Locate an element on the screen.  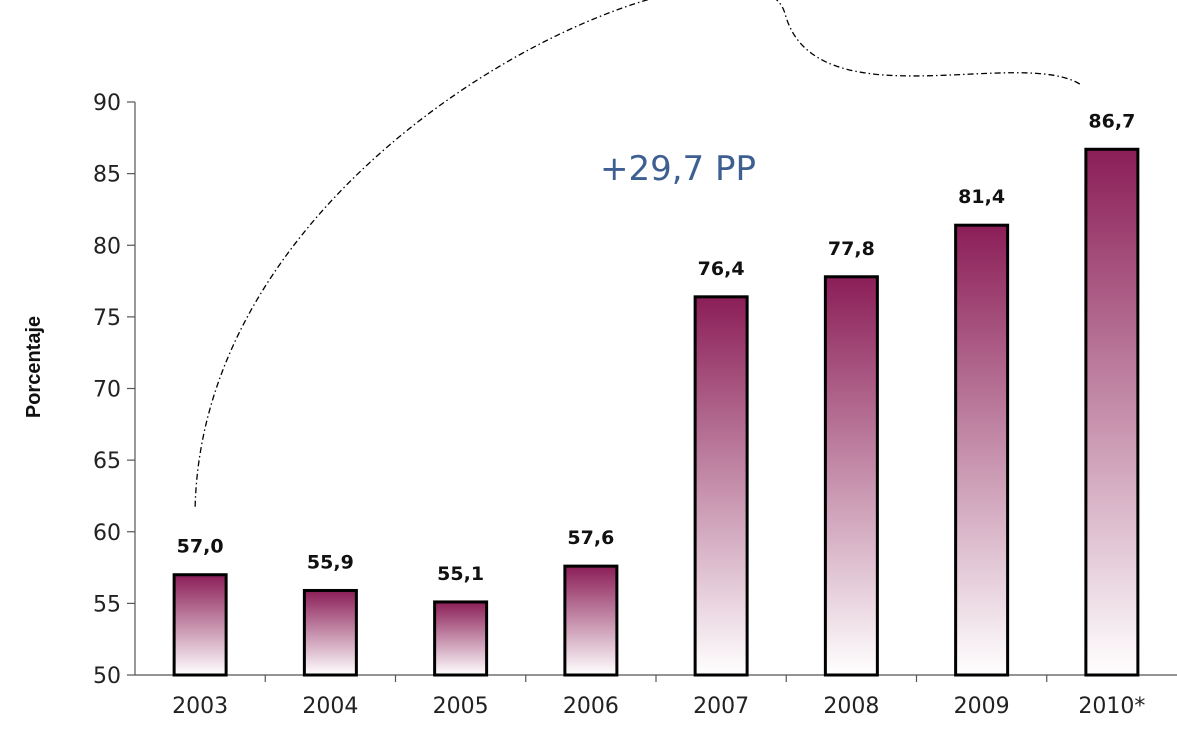
x-tick-label: 2007 is located at coordinates (721, 706).